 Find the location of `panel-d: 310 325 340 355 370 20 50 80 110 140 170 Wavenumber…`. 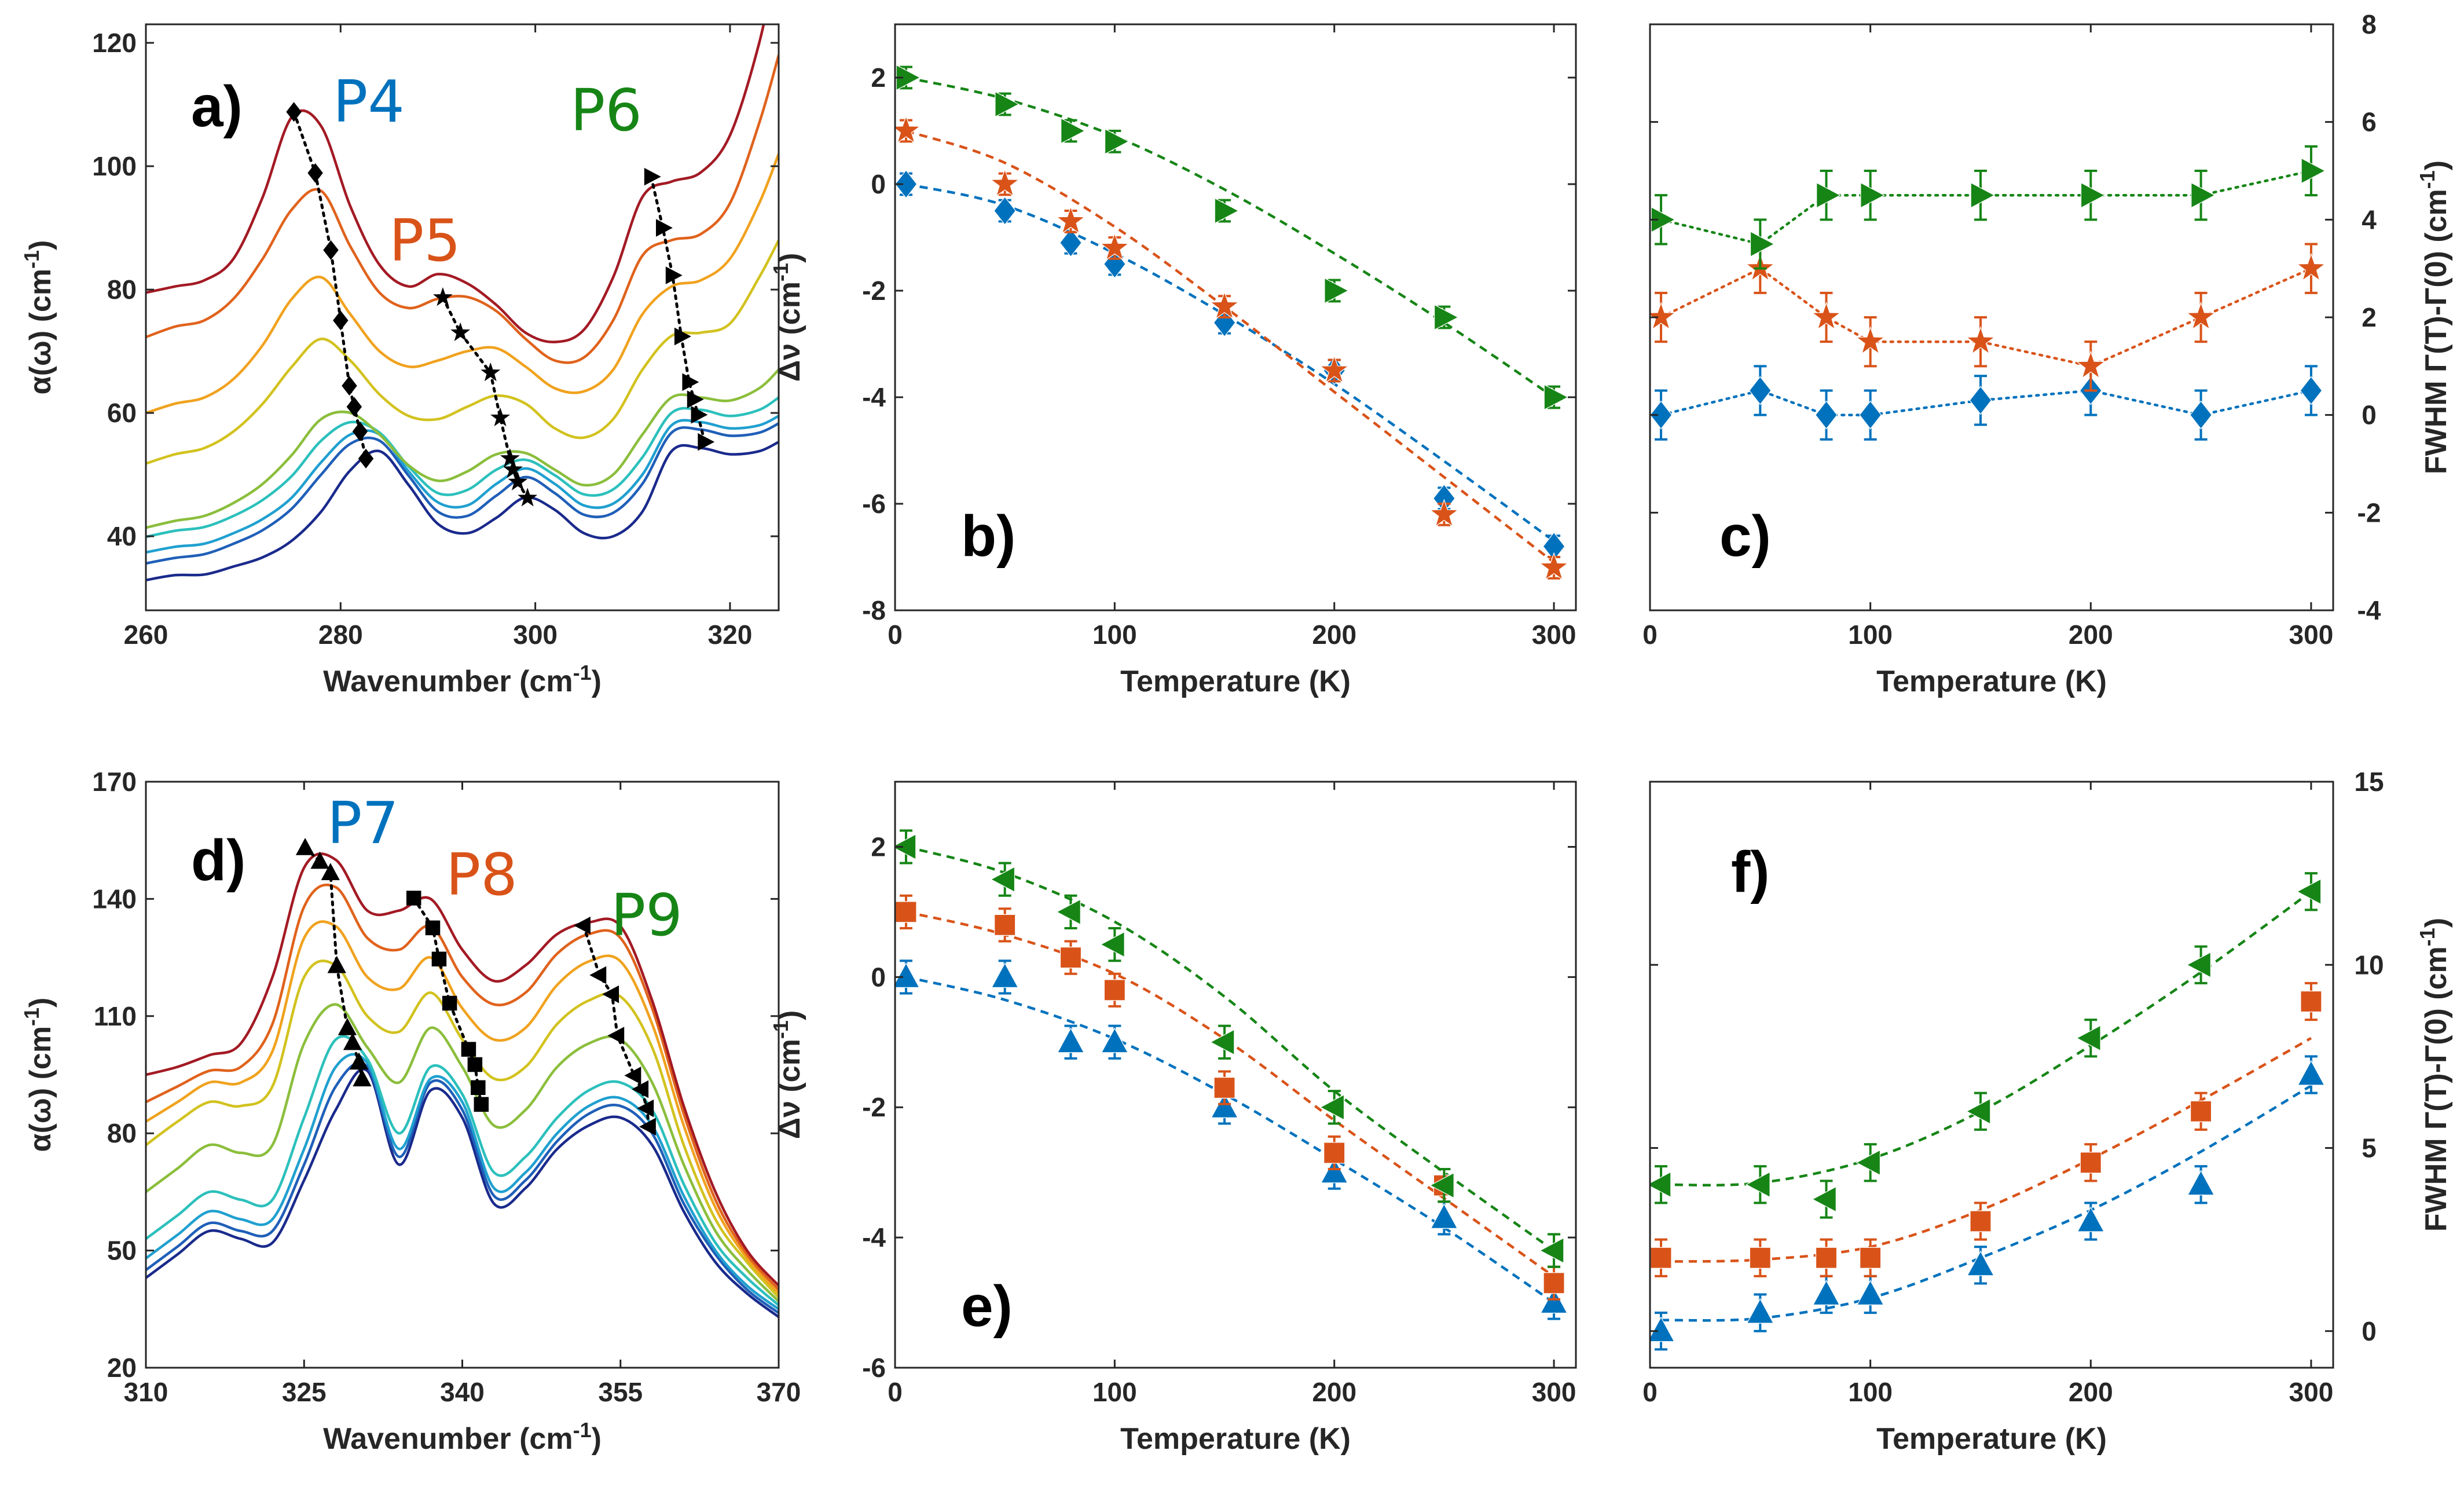

panel-d: 310 325 340 355 370 20 50 80 110 140 170 Wavenumber… is located at coordinates (410, 1111).